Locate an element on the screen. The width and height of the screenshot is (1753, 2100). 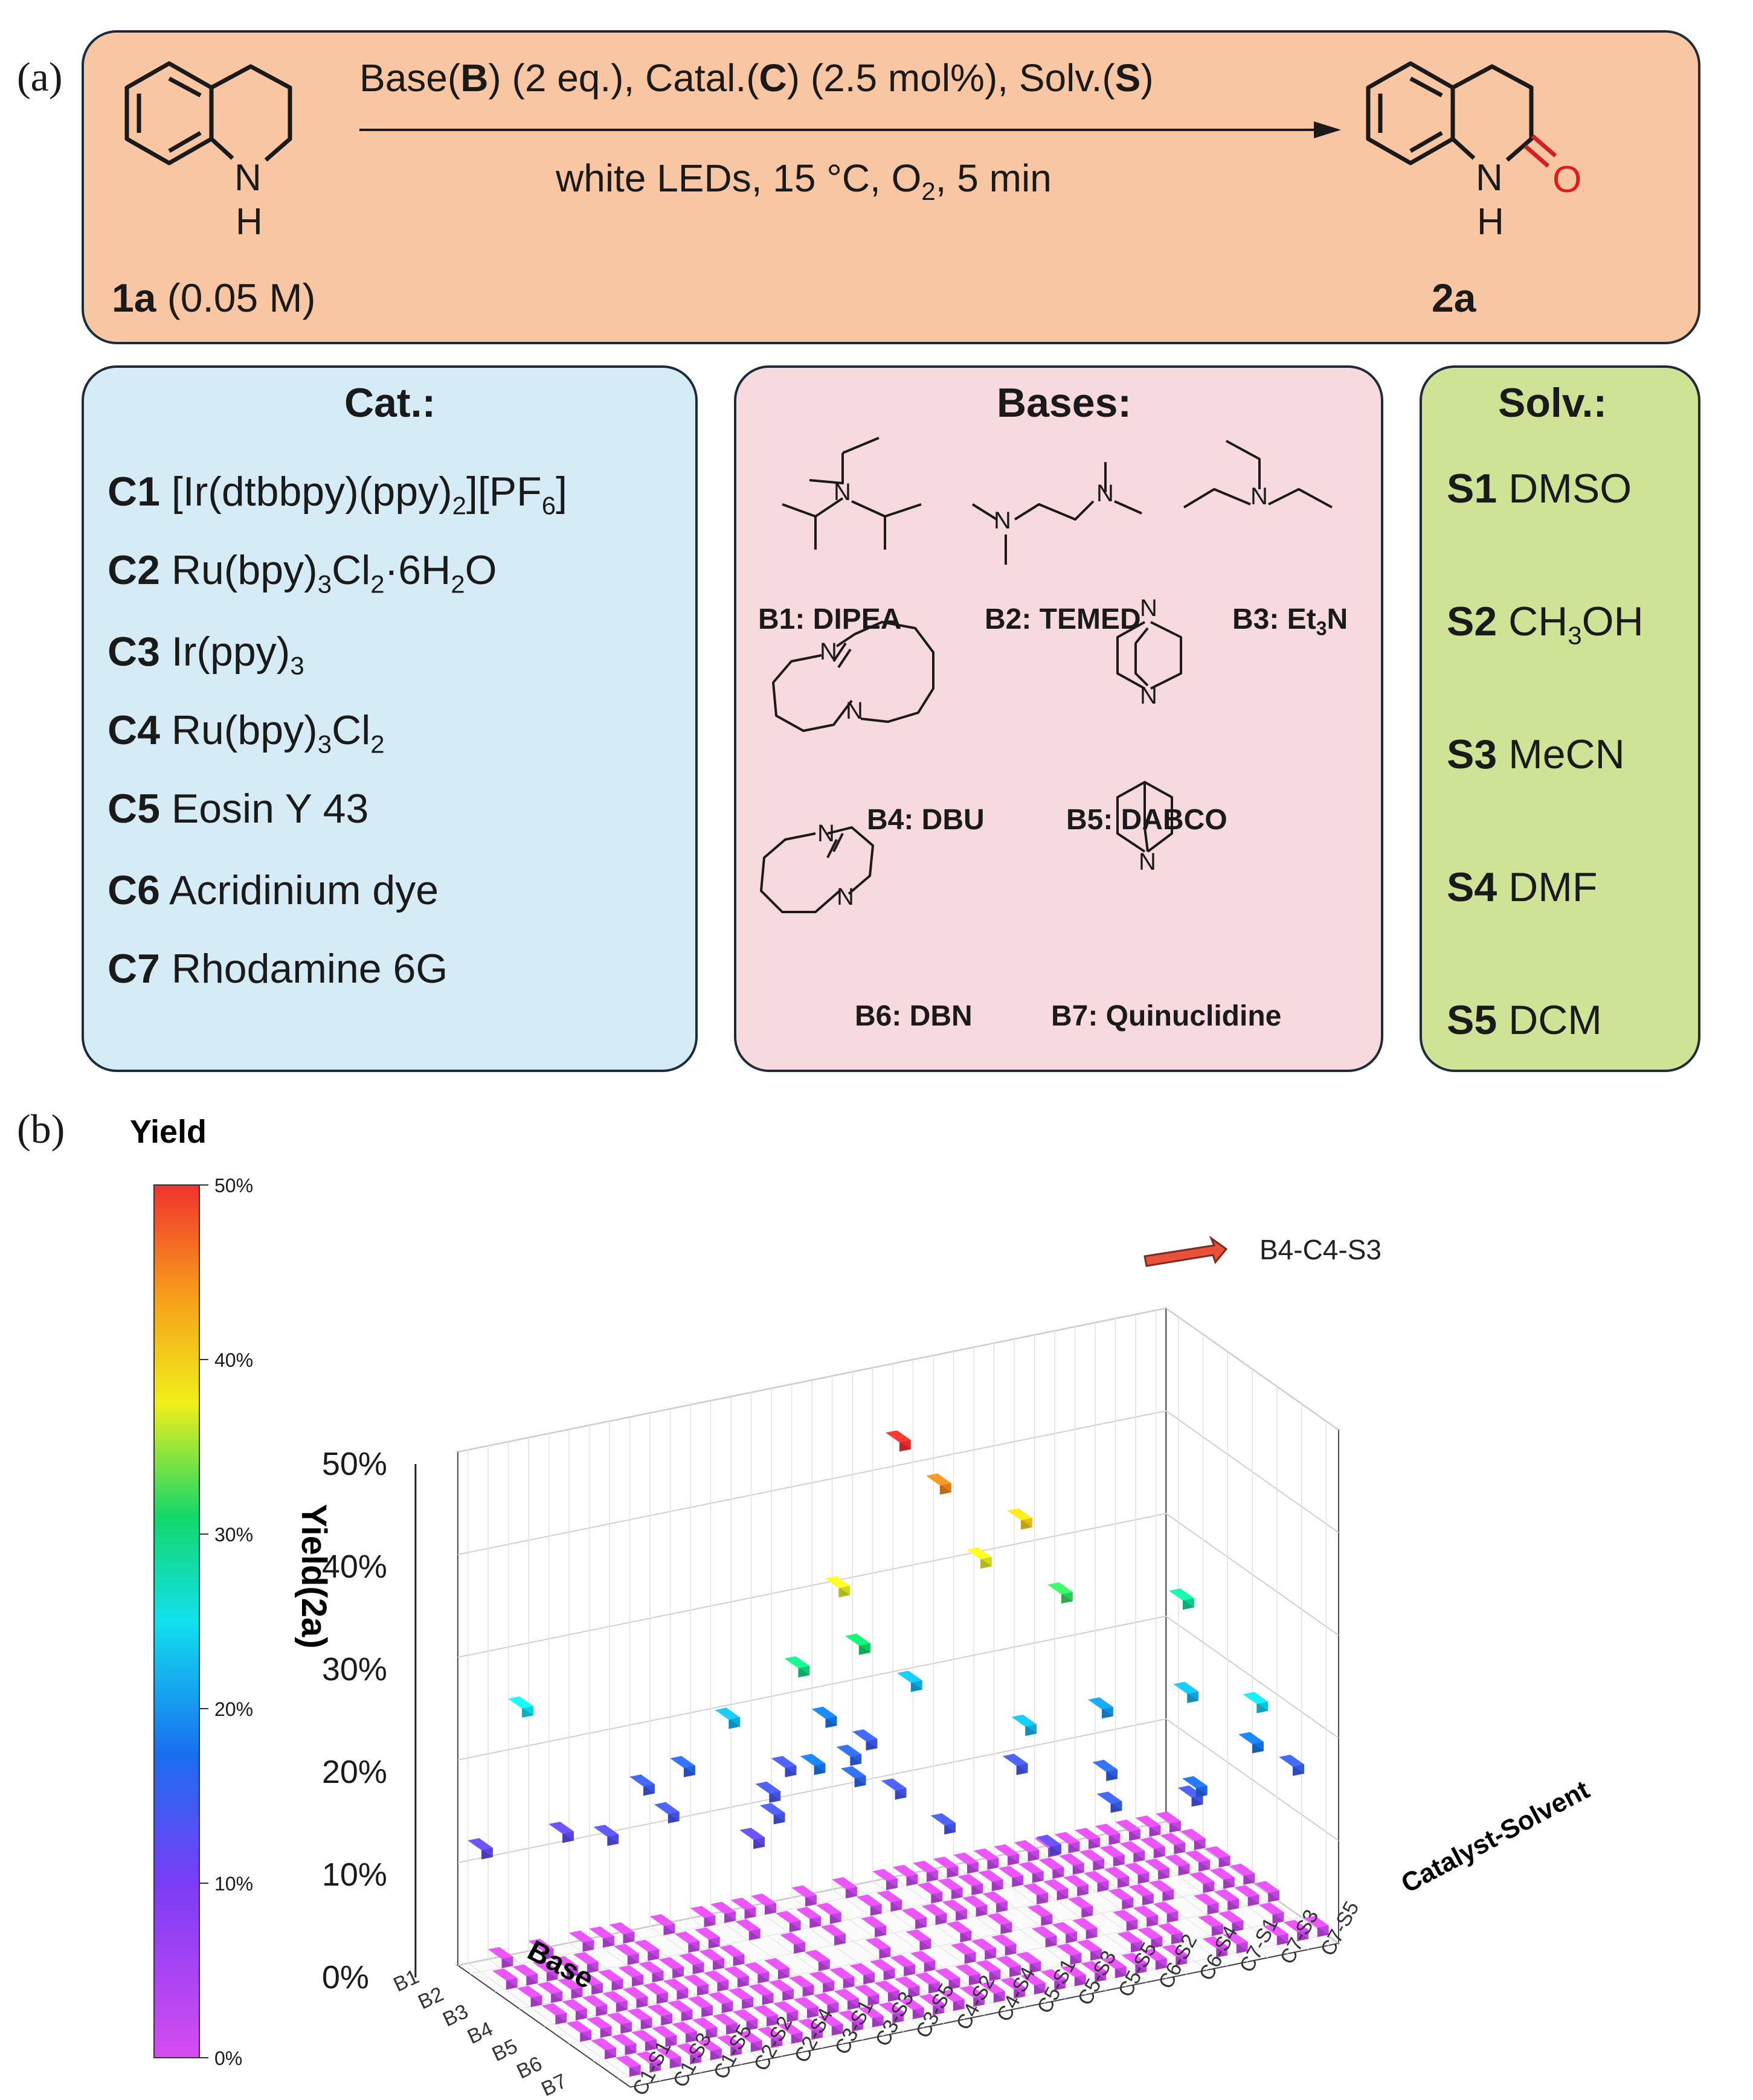
base-label-b4: B4: DBU is located at coordinates (926, 820).